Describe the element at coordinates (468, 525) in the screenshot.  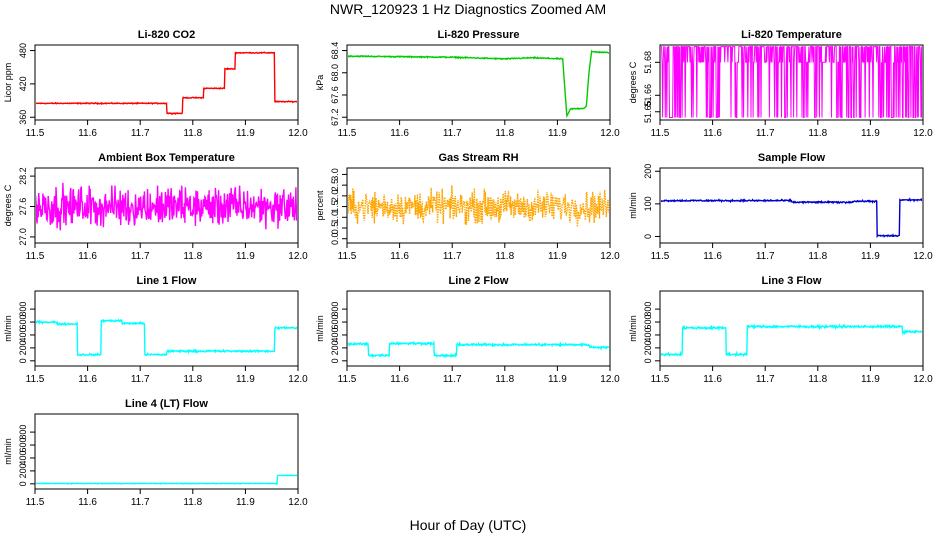
I see `x-axis-title: Hour of Day (UTC)` at that location.